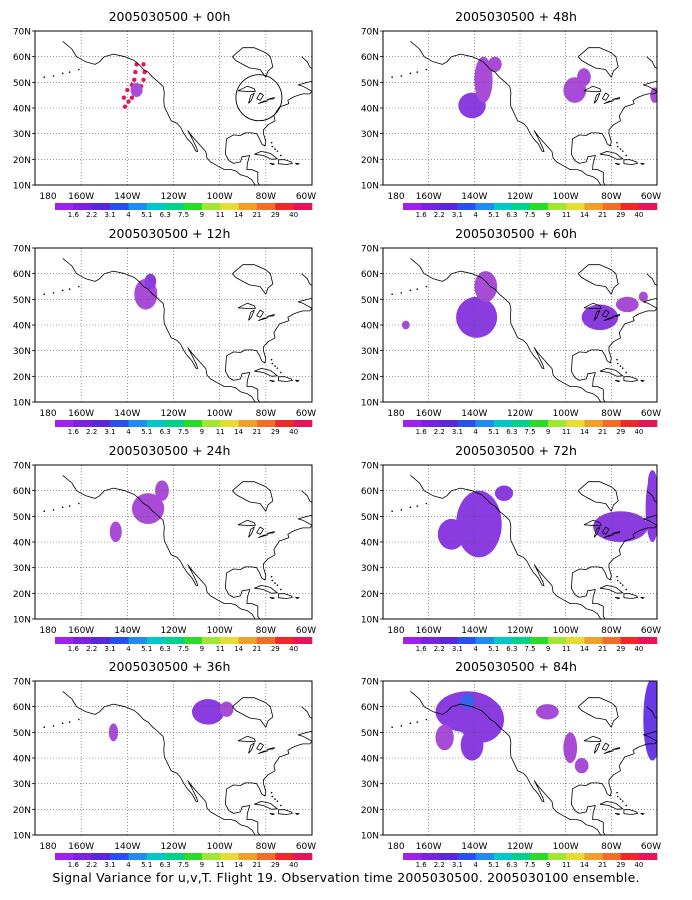 Image resolution: width=692 pixels, height=900 pixels. What do you see at coordinates (370, 378) in the screenshot?
I see `lat-tick-label: 20N` at bounding box center [370, 378].